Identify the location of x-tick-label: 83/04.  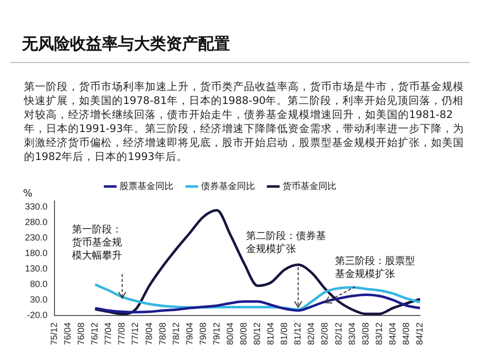
(351, 334).